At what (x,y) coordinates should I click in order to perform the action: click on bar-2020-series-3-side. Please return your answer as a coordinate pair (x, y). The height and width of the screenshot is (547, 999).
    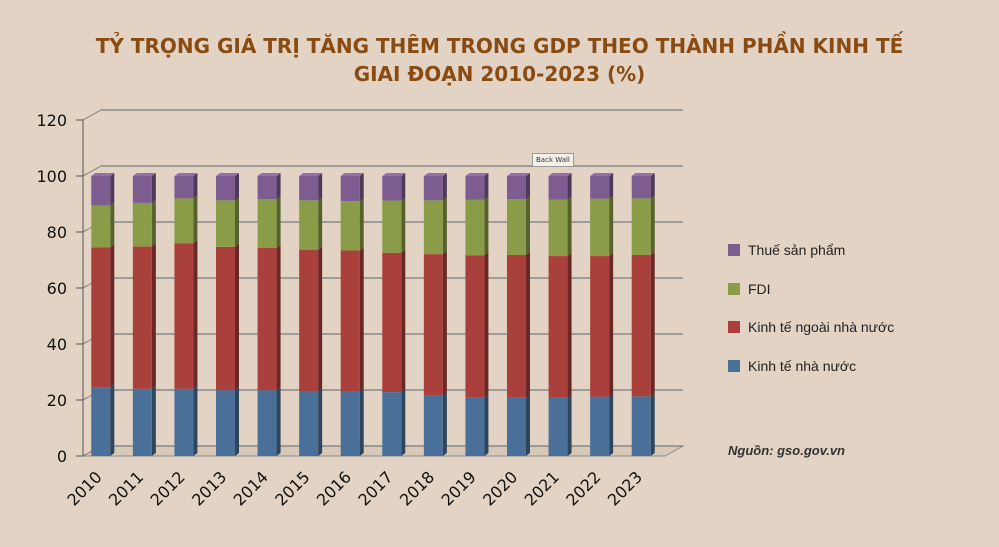
    Looking at the image, I should click on (528, 186).